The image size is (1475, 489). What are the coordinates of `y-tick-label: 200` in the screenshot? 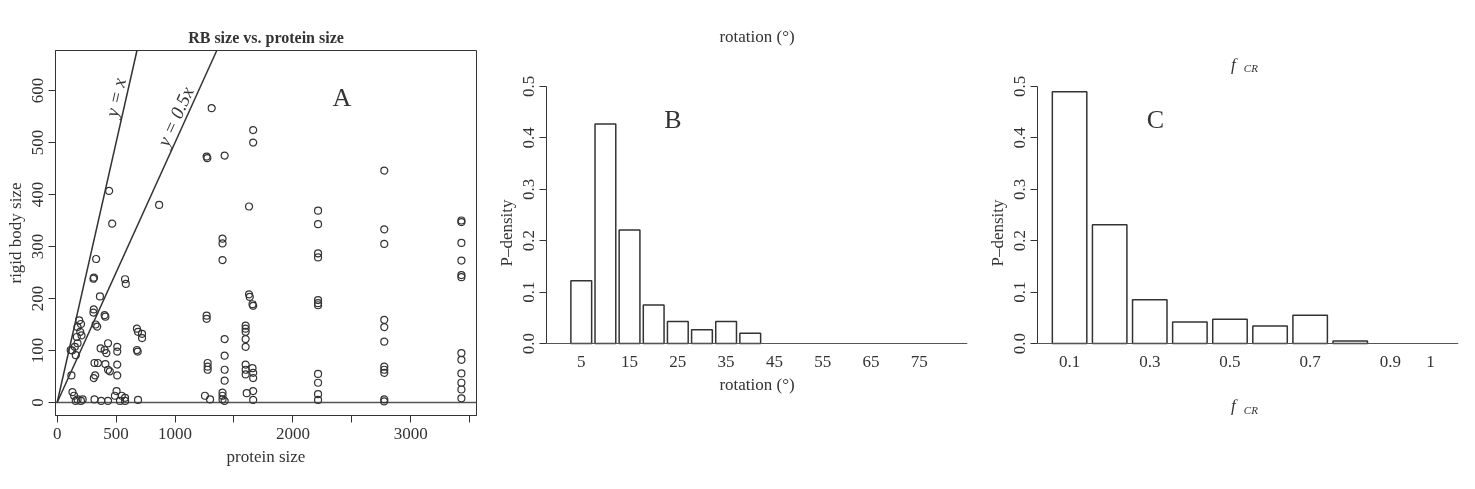 It's located at (38, 298).